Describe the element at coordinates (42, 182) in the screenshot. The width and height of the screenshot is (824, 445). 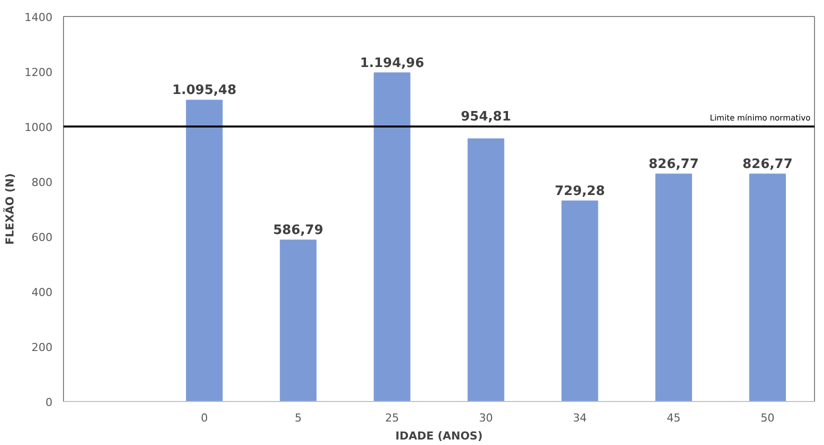
I see `y-tick-label: 800` at that location.